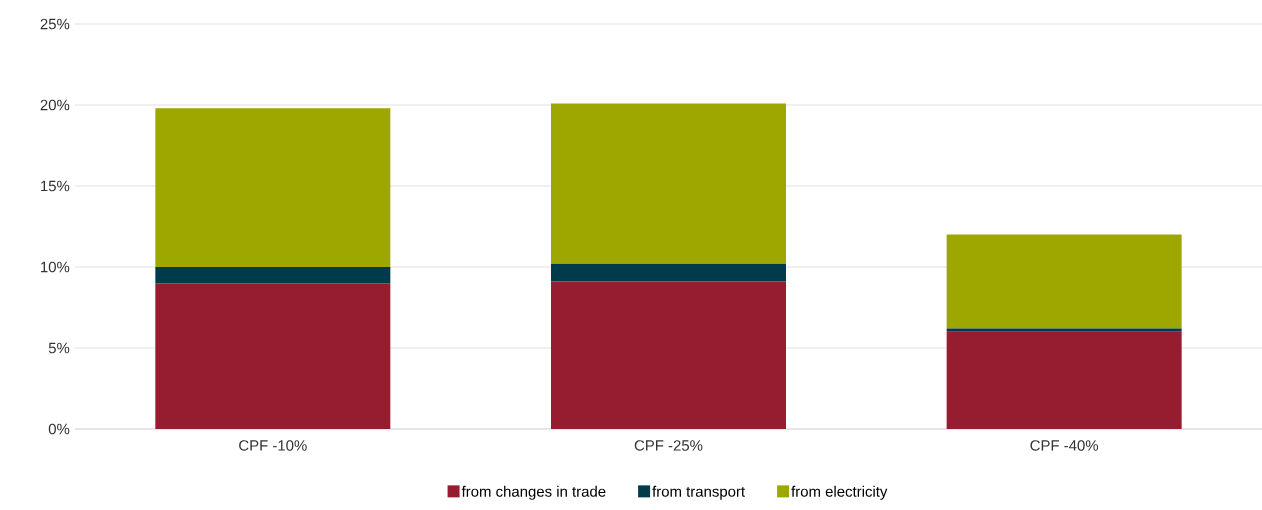 The height and width of the screenshot is (510, 1262). Describe the element at coordinates (668, 445) in the screenshot. I see `x-tick-label: CPF -25%` at that location.